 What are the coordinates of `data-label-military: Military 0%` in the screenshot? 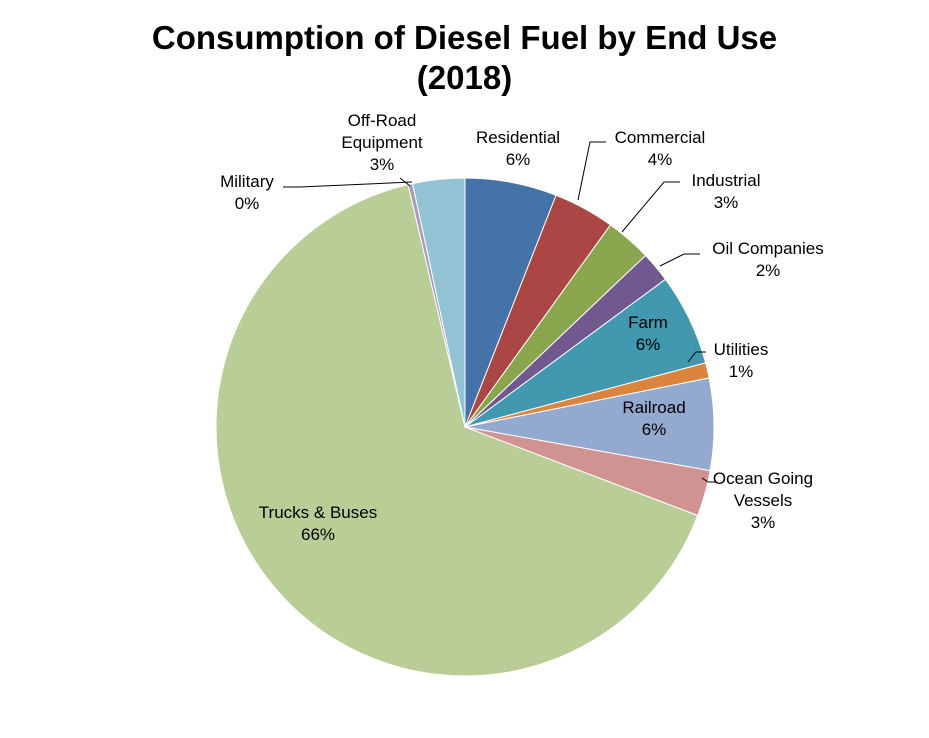 It's located at (247, 193).